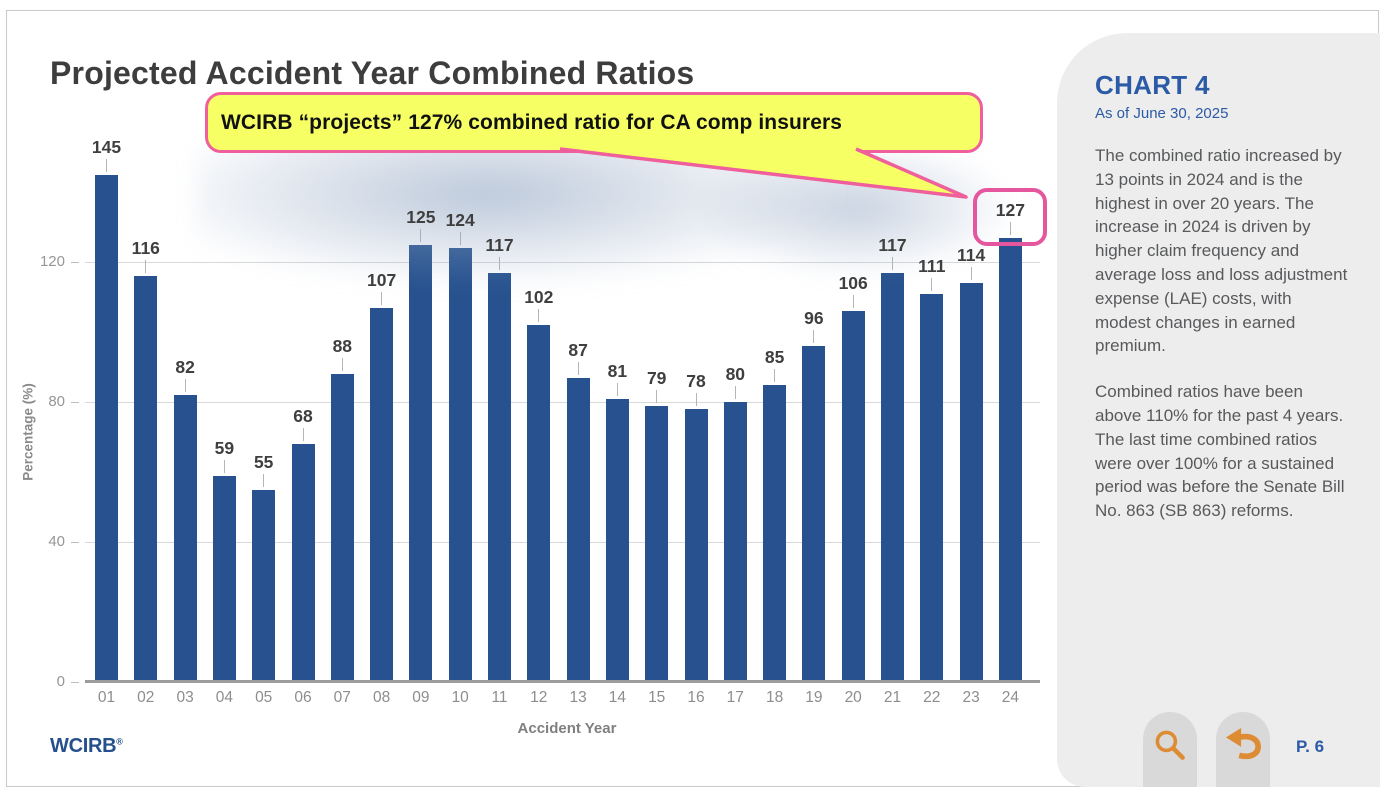 The image size is (1386, 794). Describe the element at coordinates (185, 697) in the screenshot. I see `x-tick-label: 03` at that location.